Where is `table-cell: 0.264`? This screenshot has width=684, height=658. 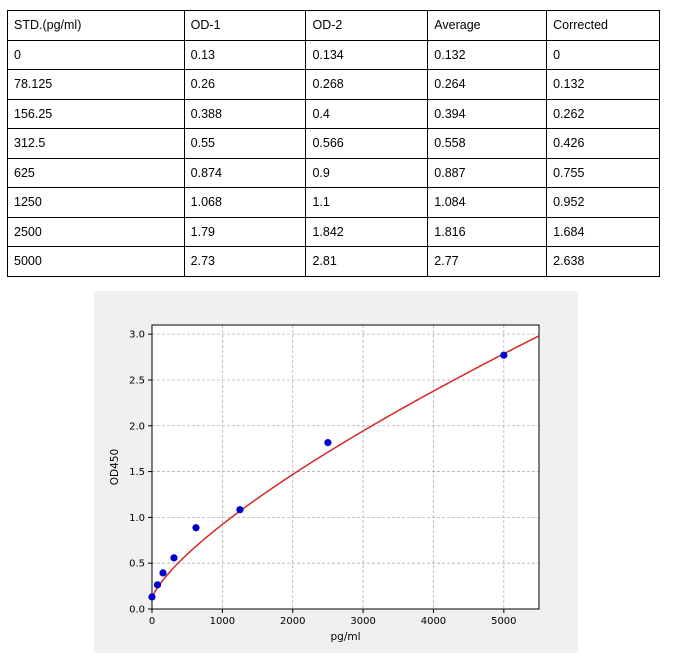 table-cell: 0.264 is located at coordinates (487, 84).